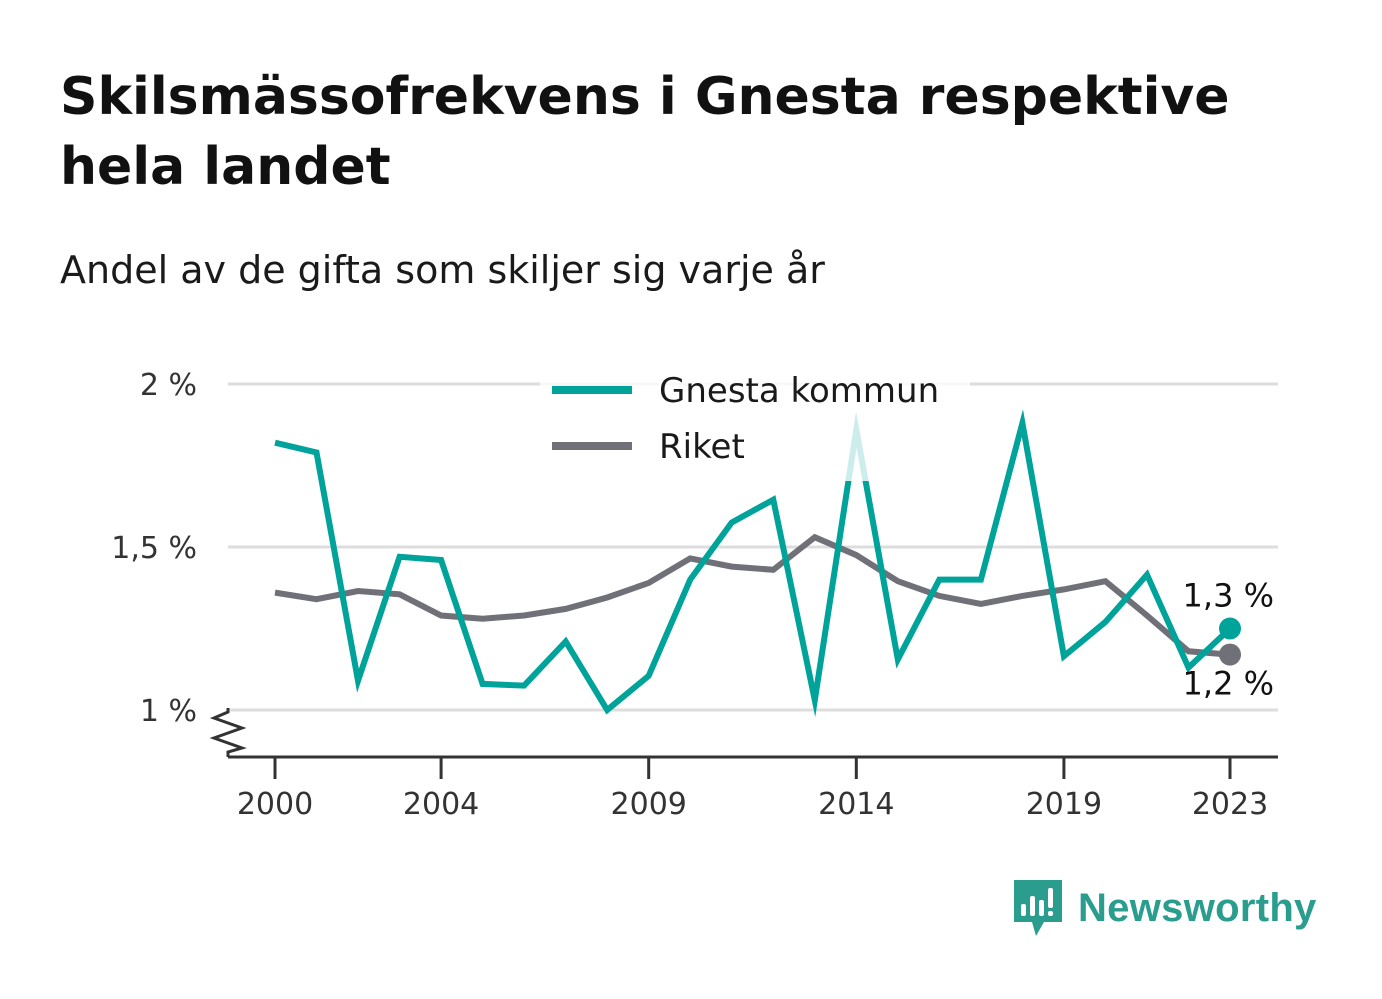 The width and height of the screenshot is (1382, 999). What do you see at coordinates (1230, 804) in the screenshot?
I see `x-tick-label: 2023` at bounding box center [1230, 804].